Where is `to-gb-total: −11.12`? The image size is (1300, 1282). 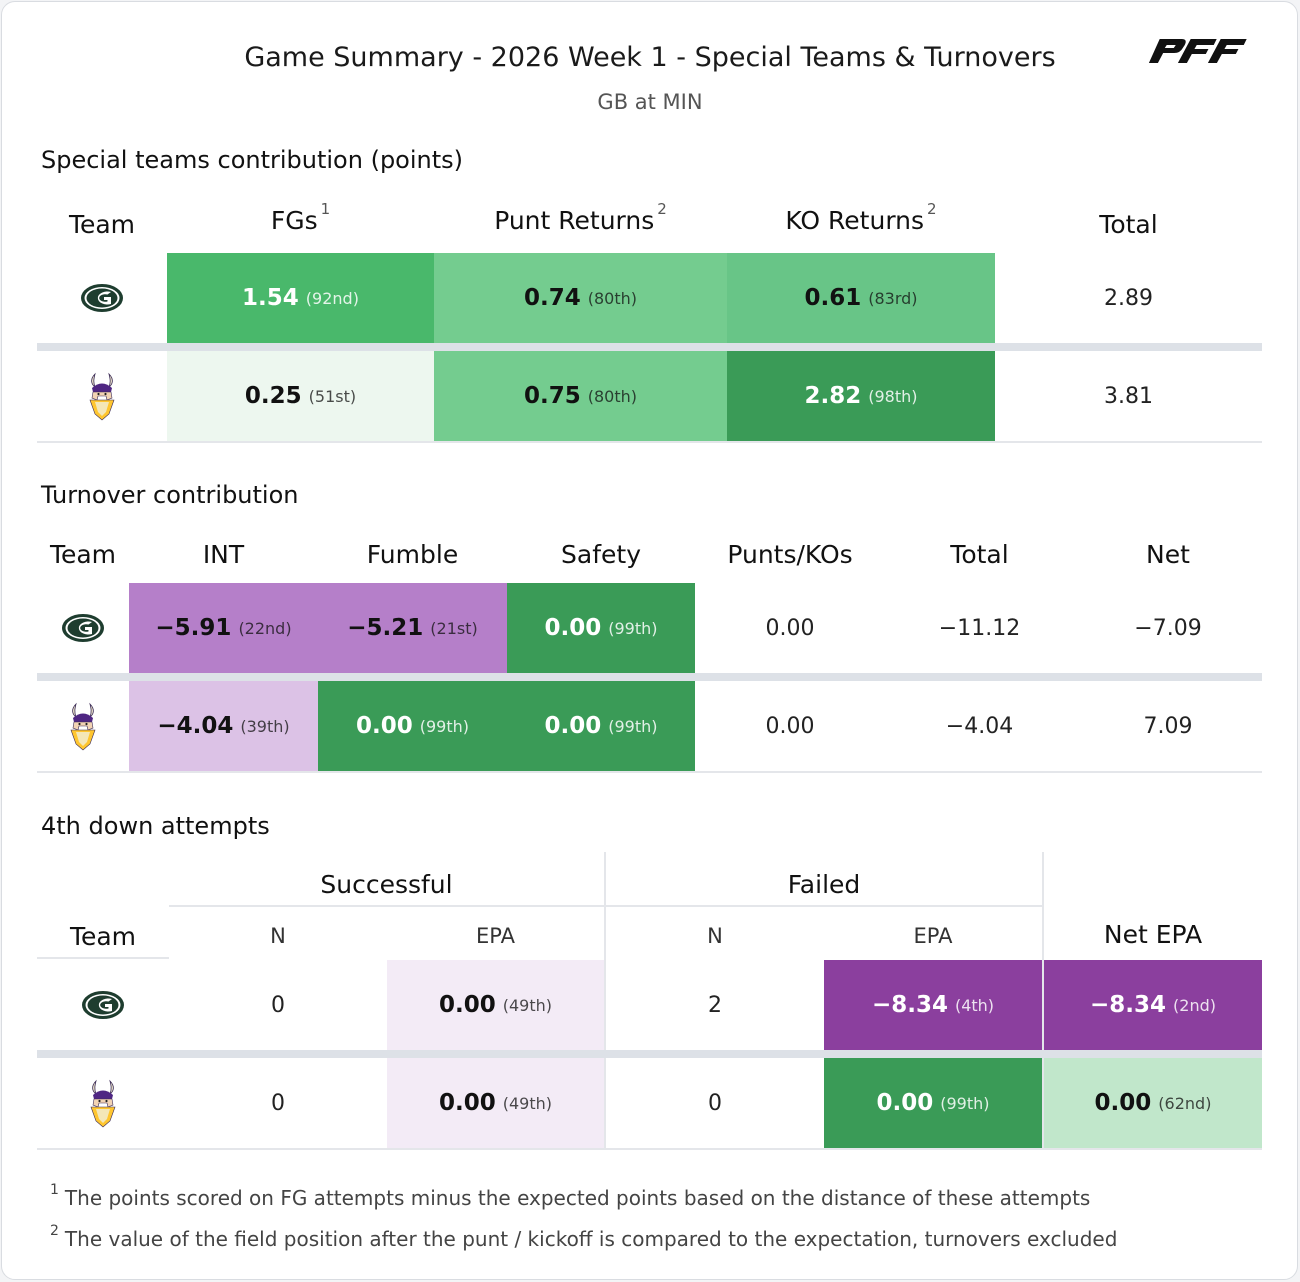 to-gb-total: −11.12 is located at coordinates (979, 628).